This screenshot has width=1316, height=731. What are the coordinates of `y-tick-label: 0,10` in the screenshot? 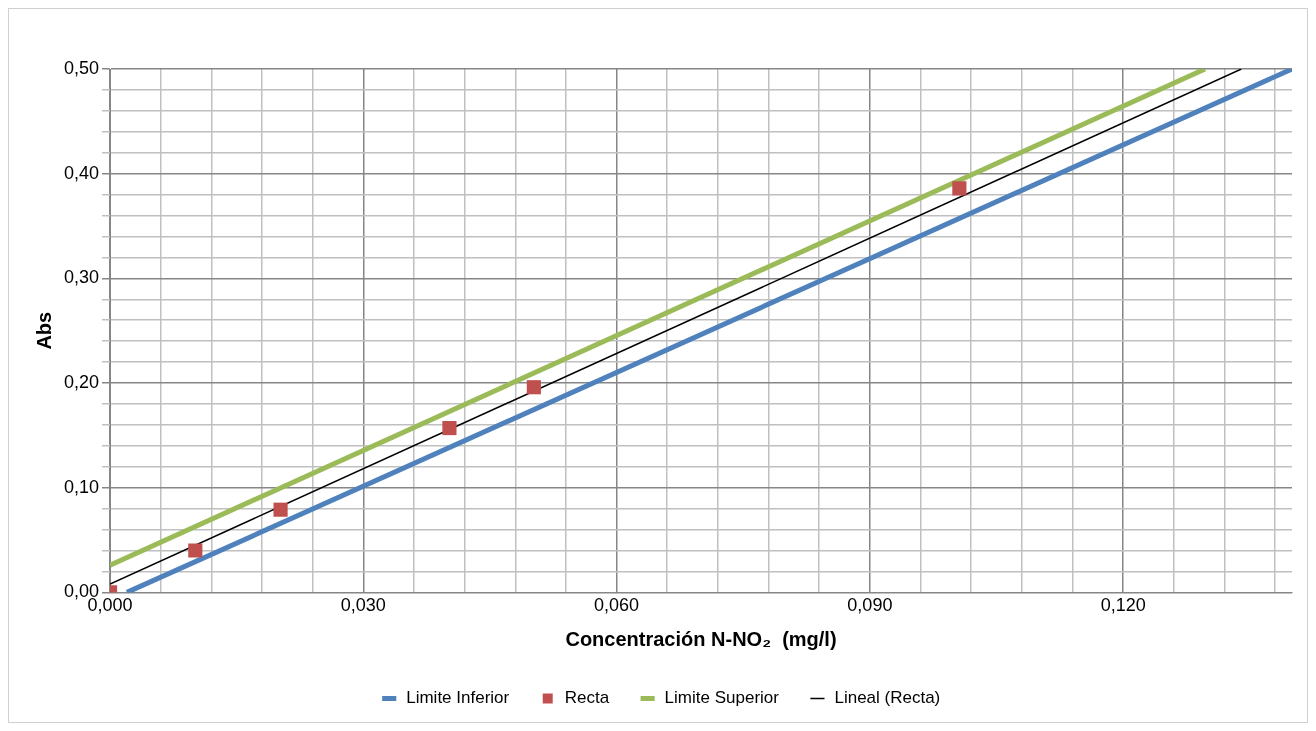 It's located at (81, 486).